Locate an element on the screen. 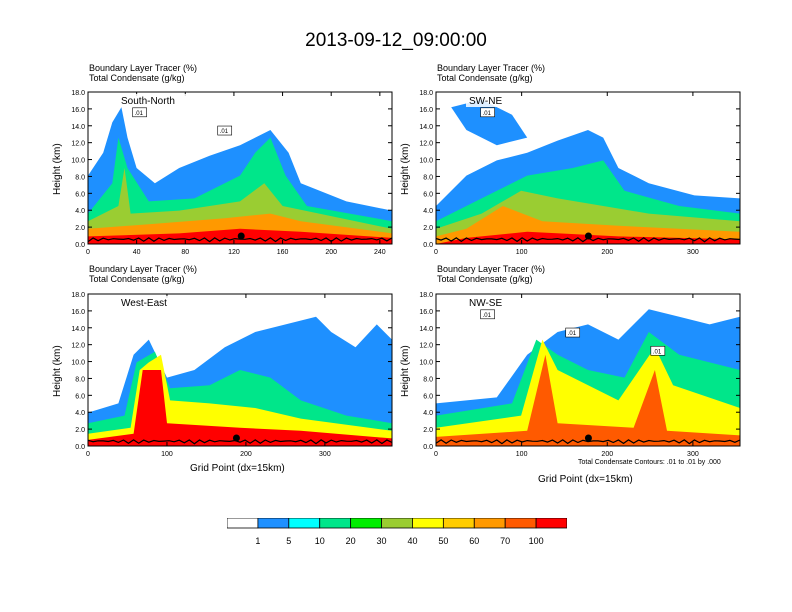 The image size is (792, 612). colorbar-label: 1 is located at coordinates (258, 541).